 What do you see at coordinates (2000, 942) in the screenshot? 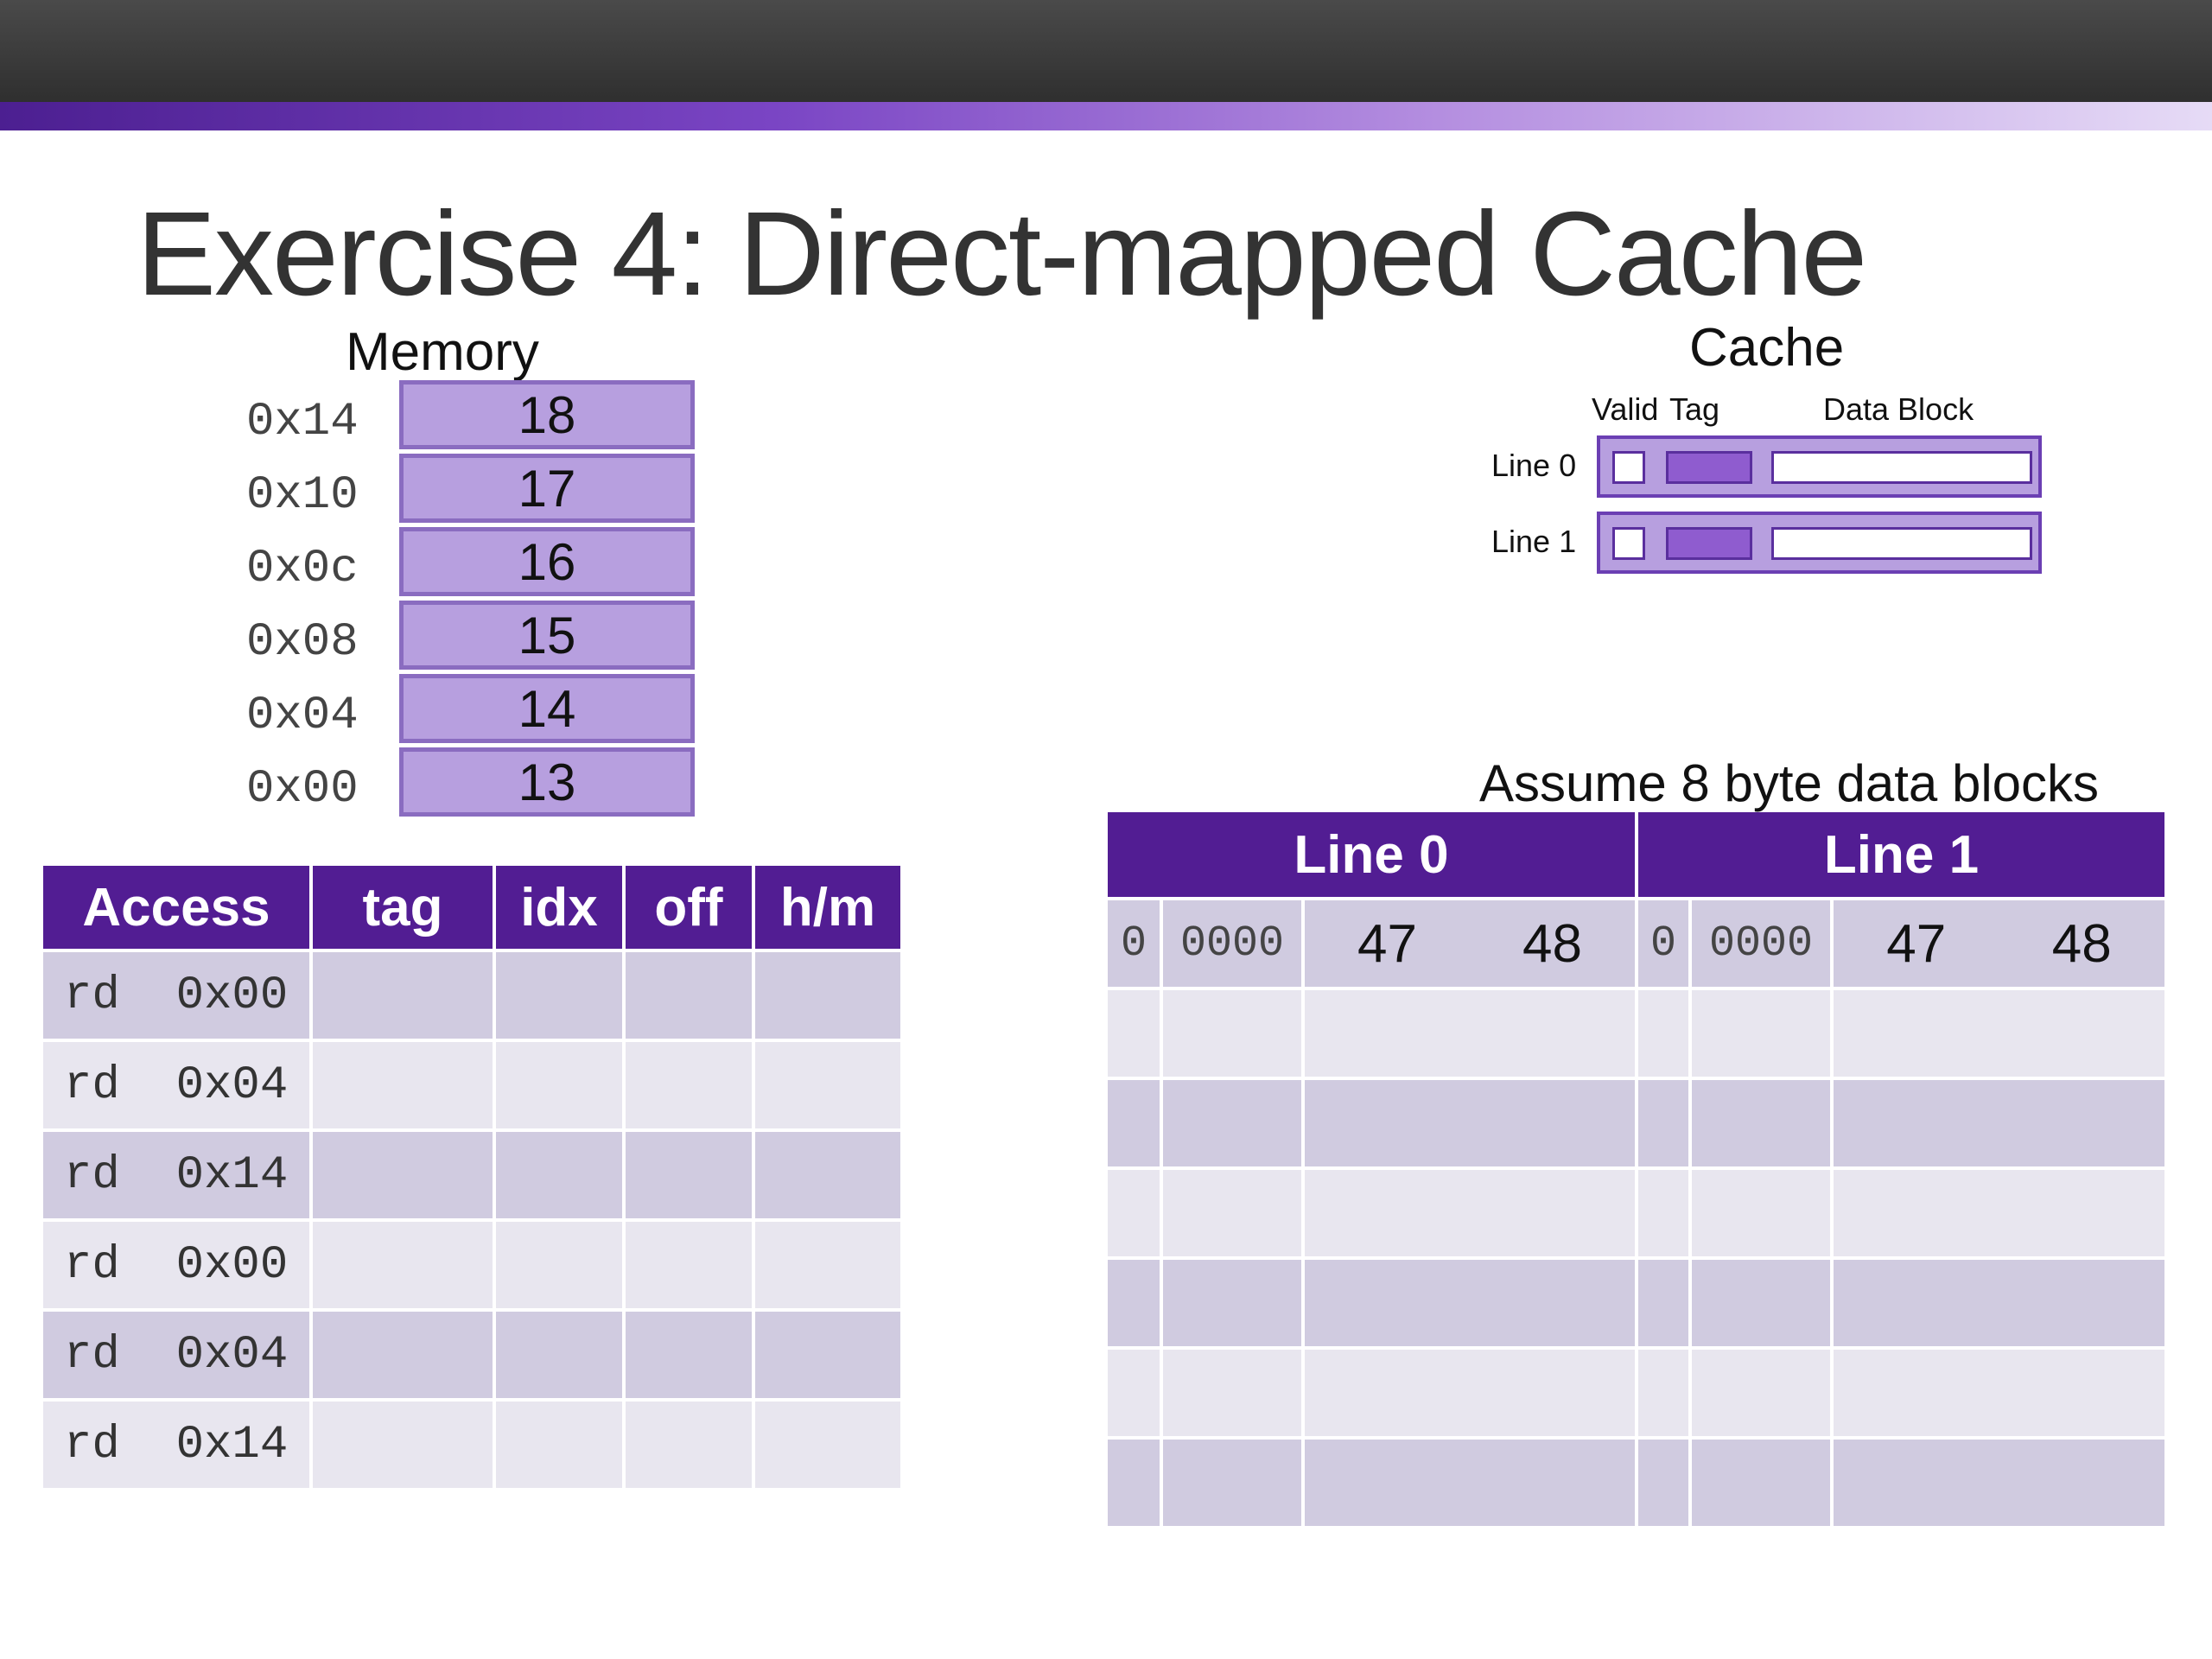
I see `data-cell: 47 48` at bounding box center [2000, 942].